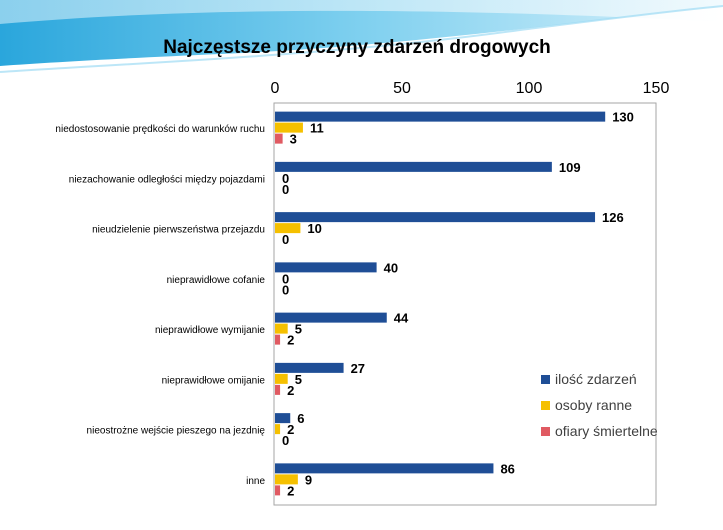 This screenshot has width=723, height=530. Describe the element at coordinates (214, 380) in the screenshot. I see `category-label: nieprawidłowe omijanie` at that location.